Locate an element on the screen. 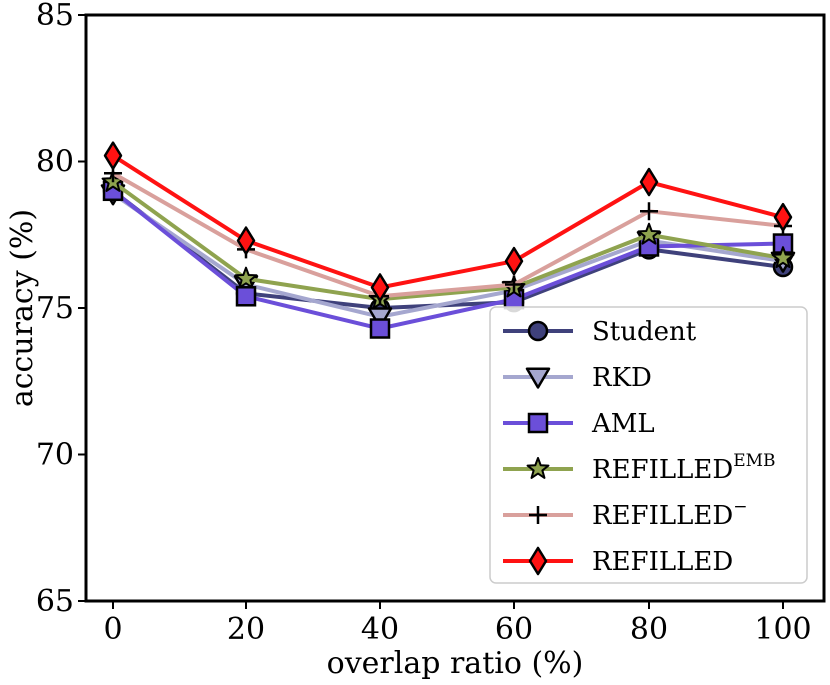  legend-entry: RKD is located at coordinates (577, 378).